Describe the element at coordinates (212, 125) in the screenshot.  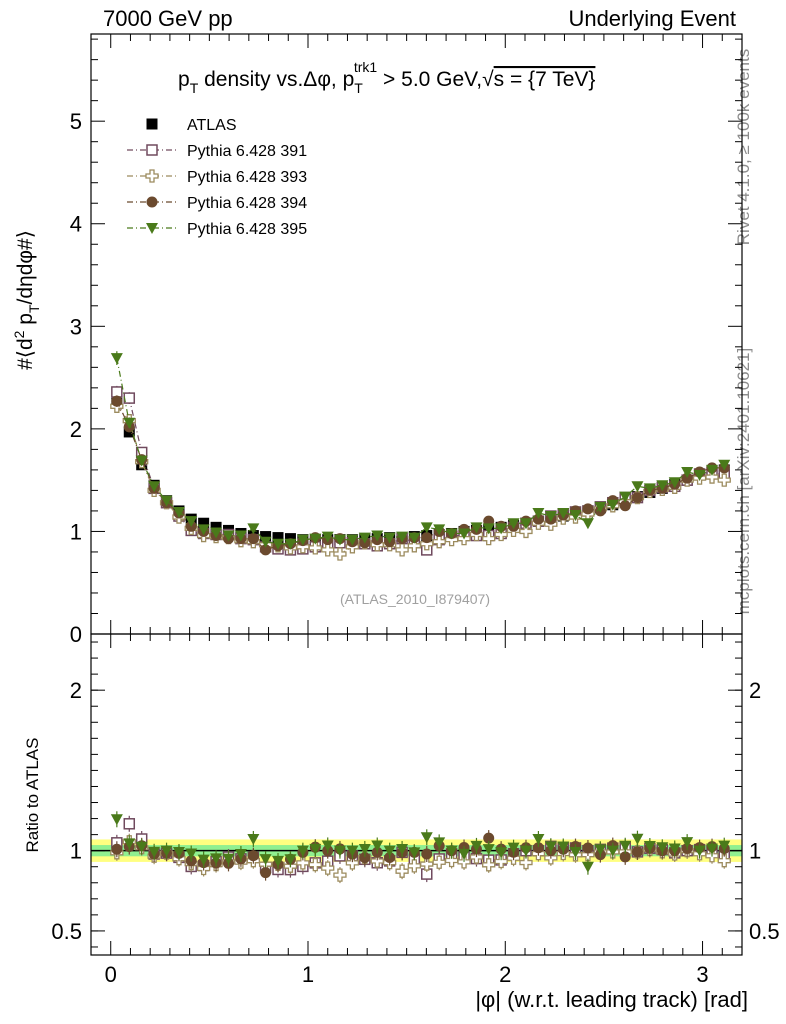
I see `legend-label: ATLAS` at that location.